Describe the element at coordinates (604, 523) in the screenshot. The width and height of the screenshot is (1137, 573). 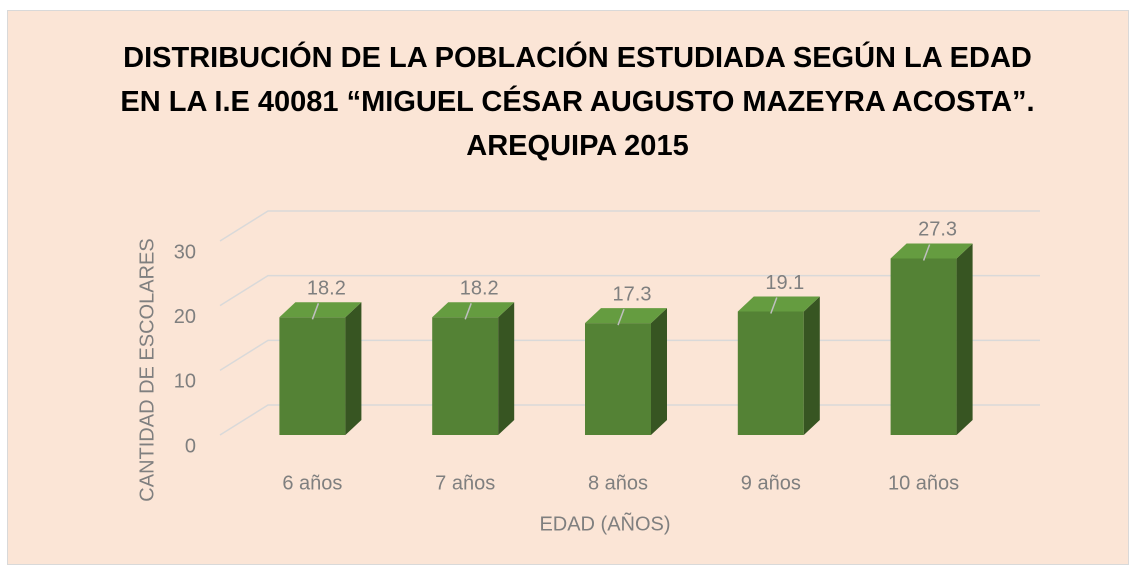
I see `x-axis-label: EDAD (AÑOS)` at that location.